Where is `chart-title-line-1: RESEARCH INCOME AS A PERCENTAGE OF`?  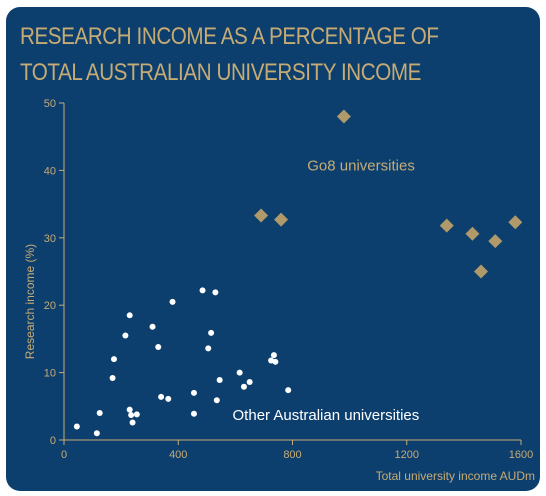
chart-title-line-1: RESEARCH INCOME AS A PERCENTAGE OF is located at coordinates (229, 36).